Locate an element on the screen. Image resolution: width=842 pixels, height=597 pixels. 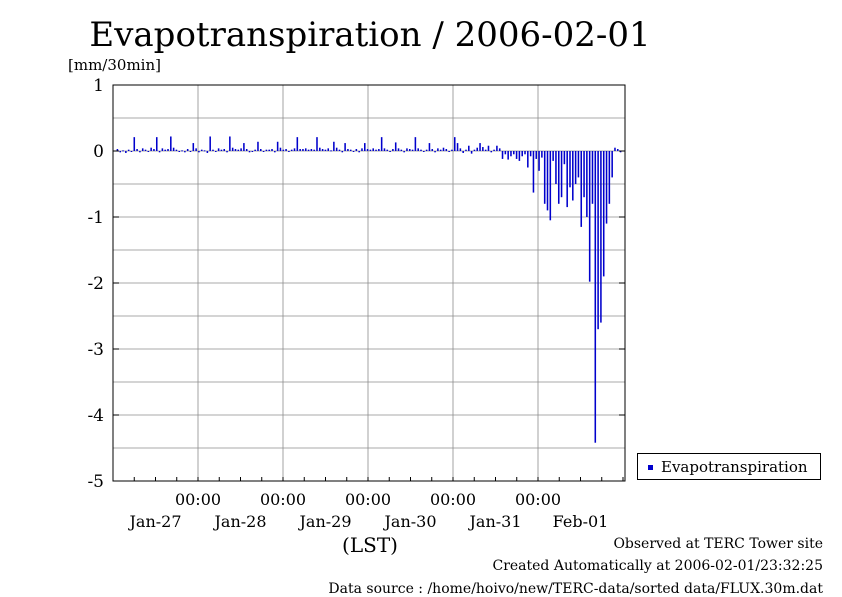
y-axis-label: [mm/30min] is located at coordinates (114, 65).